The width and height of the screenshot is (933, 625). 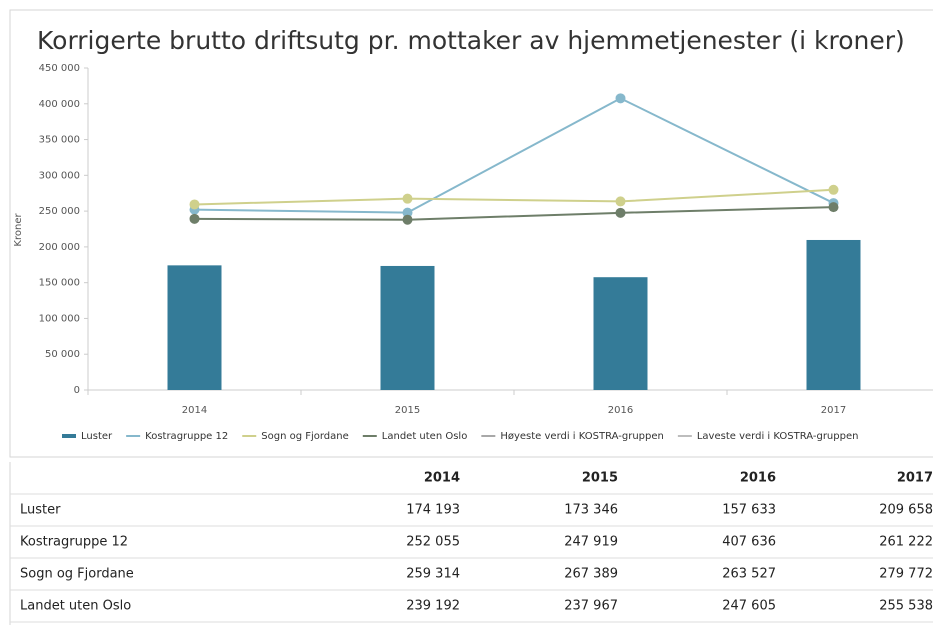 What do you see at coordinates (59, 318) in the screenshot?
I see `y-tick-label: 100 000` at bounding box center [59, 318].